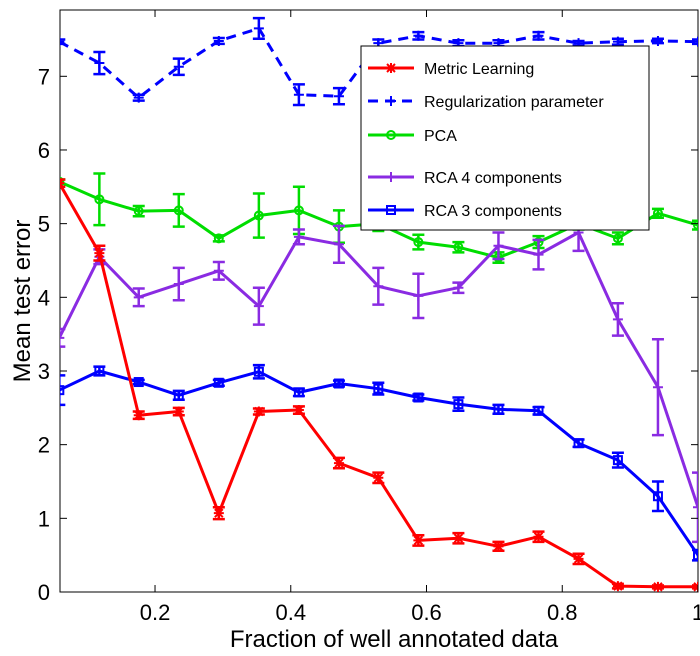 This screenshot has width=700, height=656. What do you see at coordinates (44, 297) in the screenshot?
I see `y-tick-label: 4` at bounding box center [44, 297].